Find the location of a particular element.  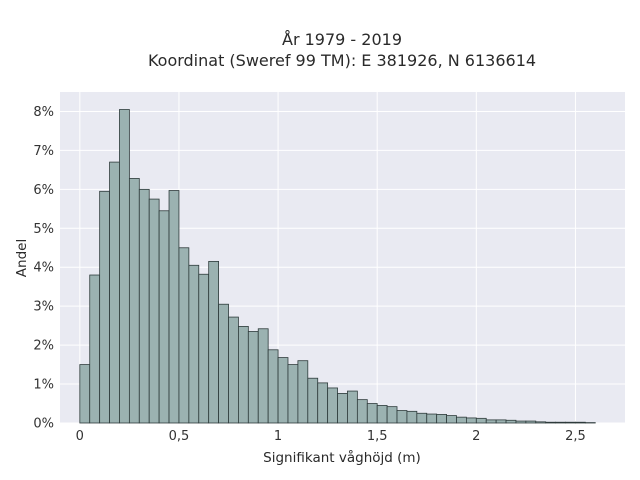

y-tick-label: 6% is located at coordinates (43, 190).